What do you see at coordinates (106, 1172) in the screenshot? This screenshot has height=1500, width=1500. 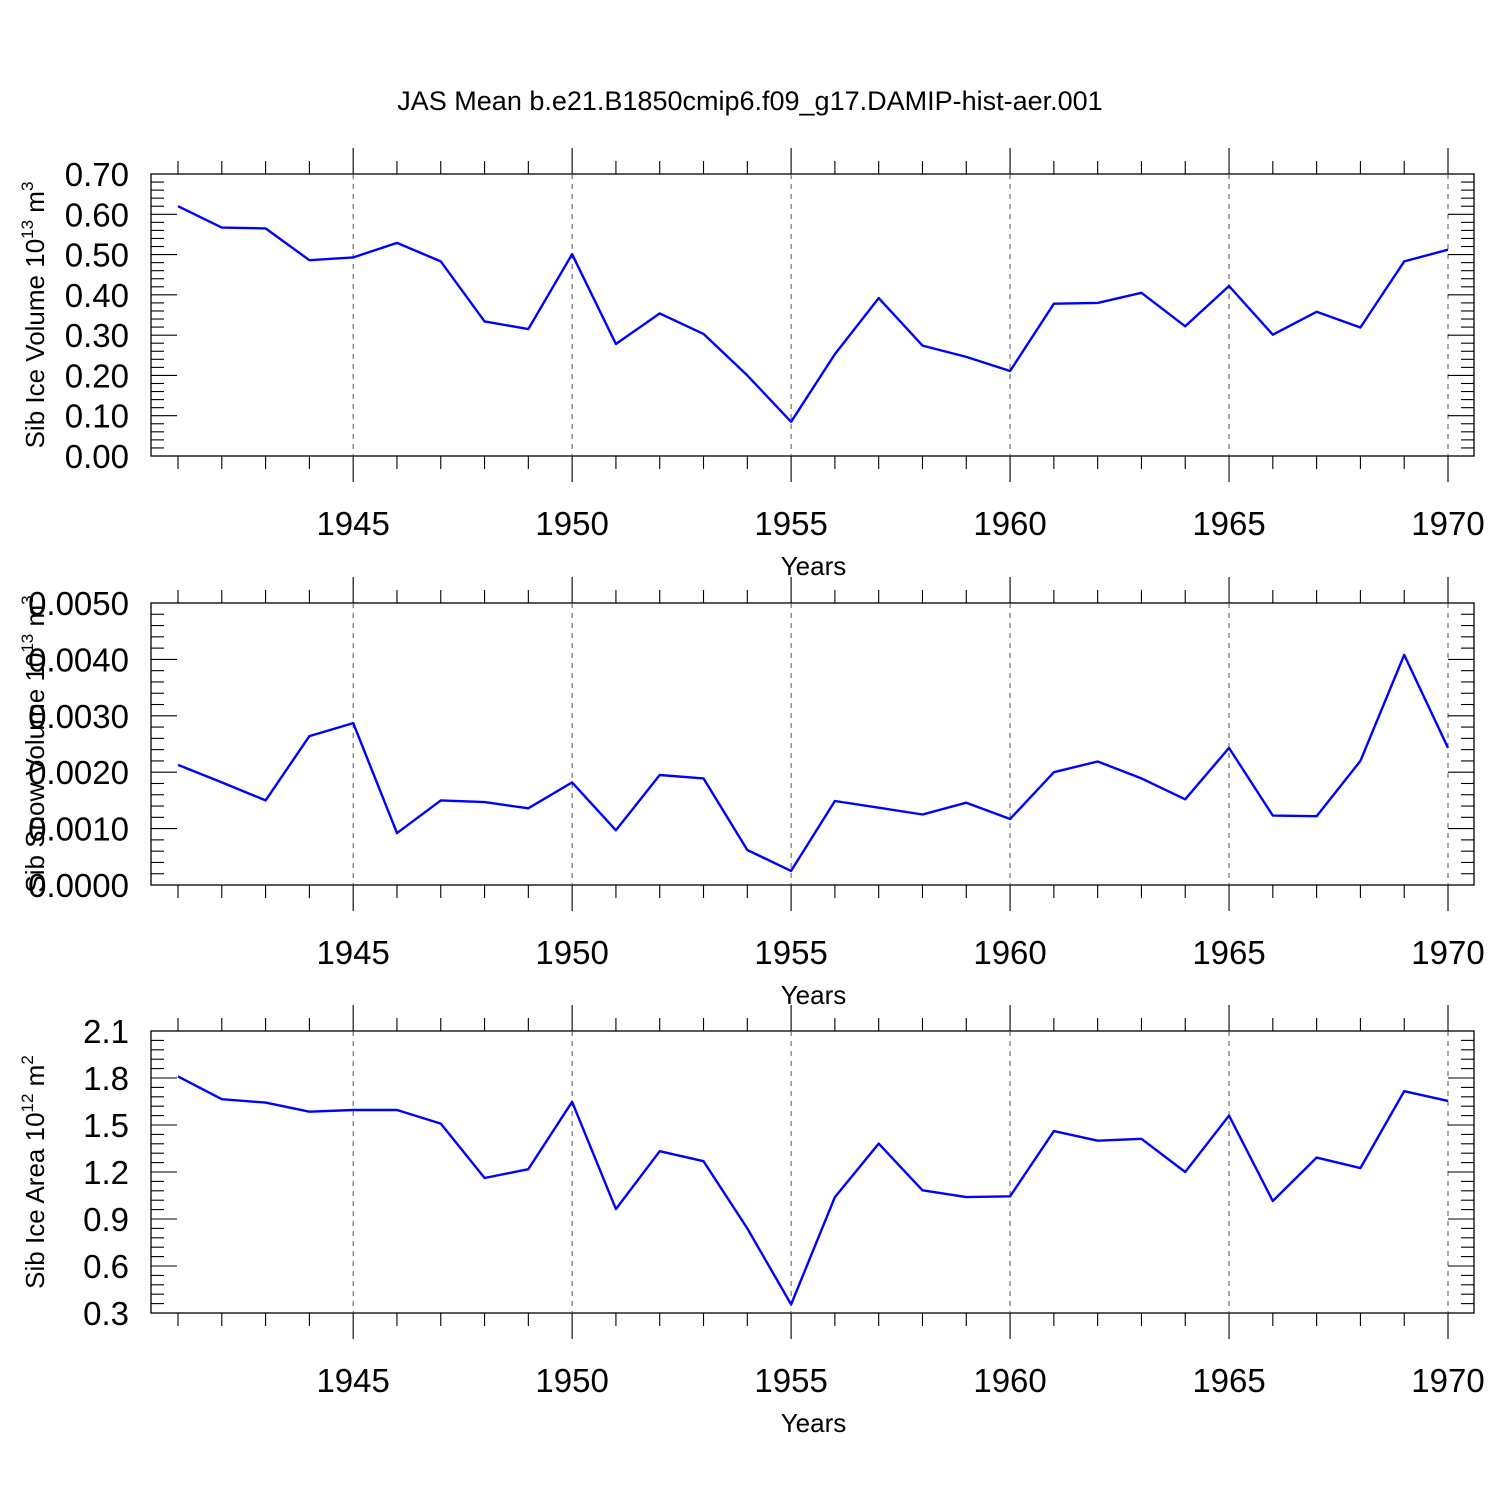 I see `y-tick-label: 1.2` at bounding box center [106, 1172].